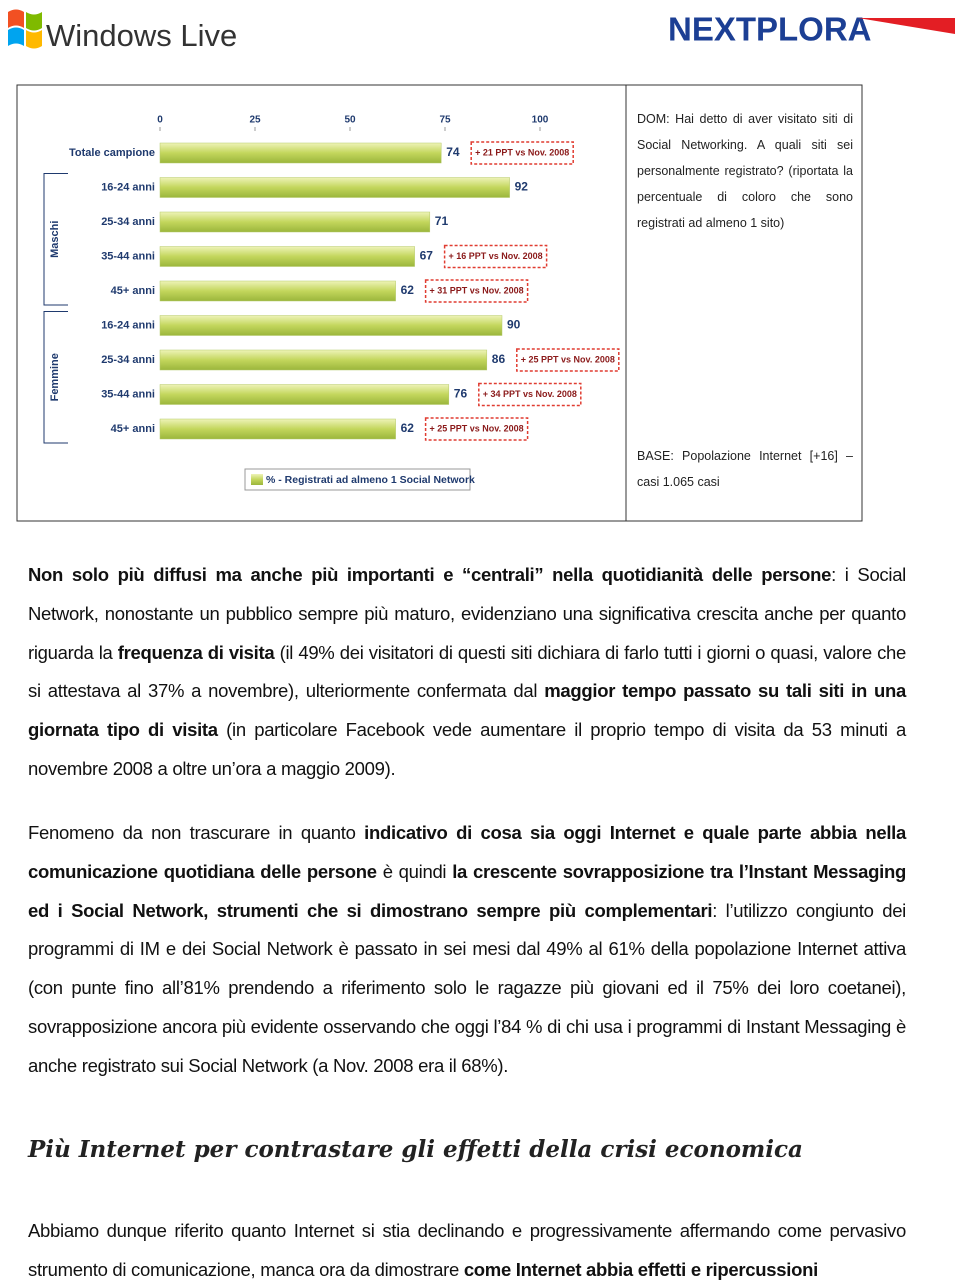 This screenshot has width=960, height=1284. What do you see at coordinates (196, 832) in the screenshot?
I see `text-run: Fenomeno da non trascurare in quanto` at bounding box center [196, 832].